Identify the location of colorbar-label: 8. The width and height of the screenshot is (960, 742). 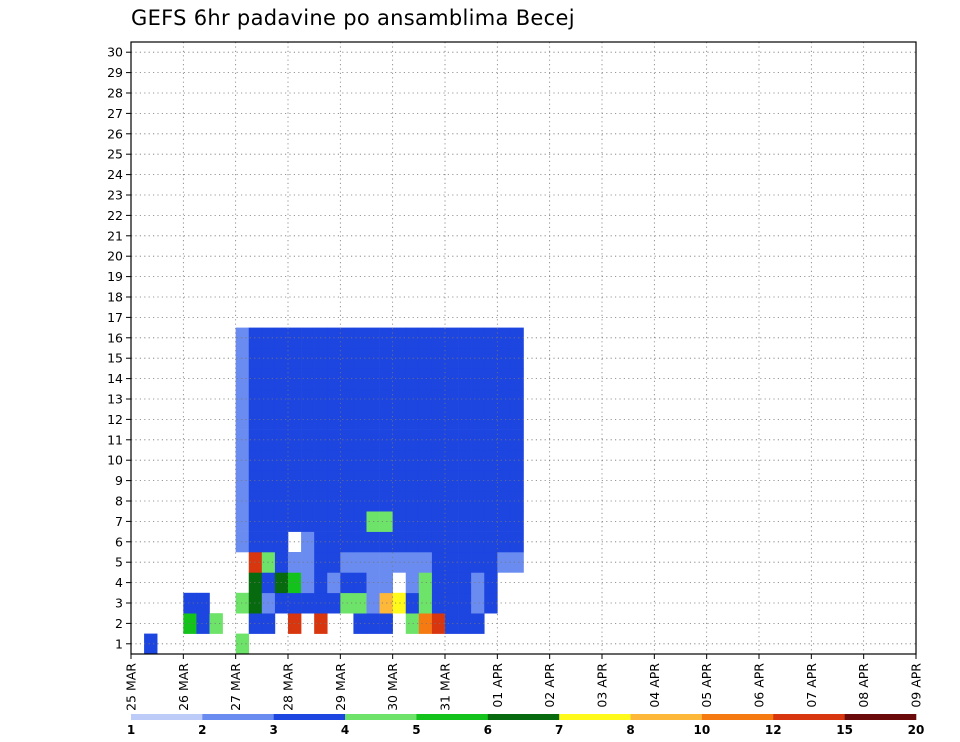
(630, 730).